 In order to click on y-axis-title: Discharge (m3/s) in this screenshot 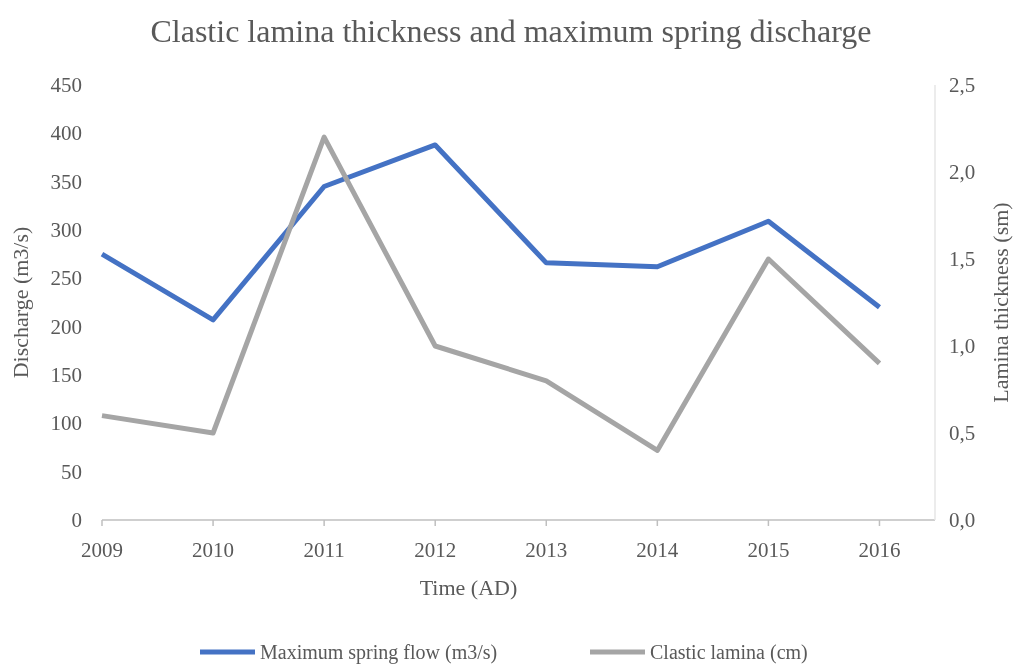, I will do `click(20, 302)`.